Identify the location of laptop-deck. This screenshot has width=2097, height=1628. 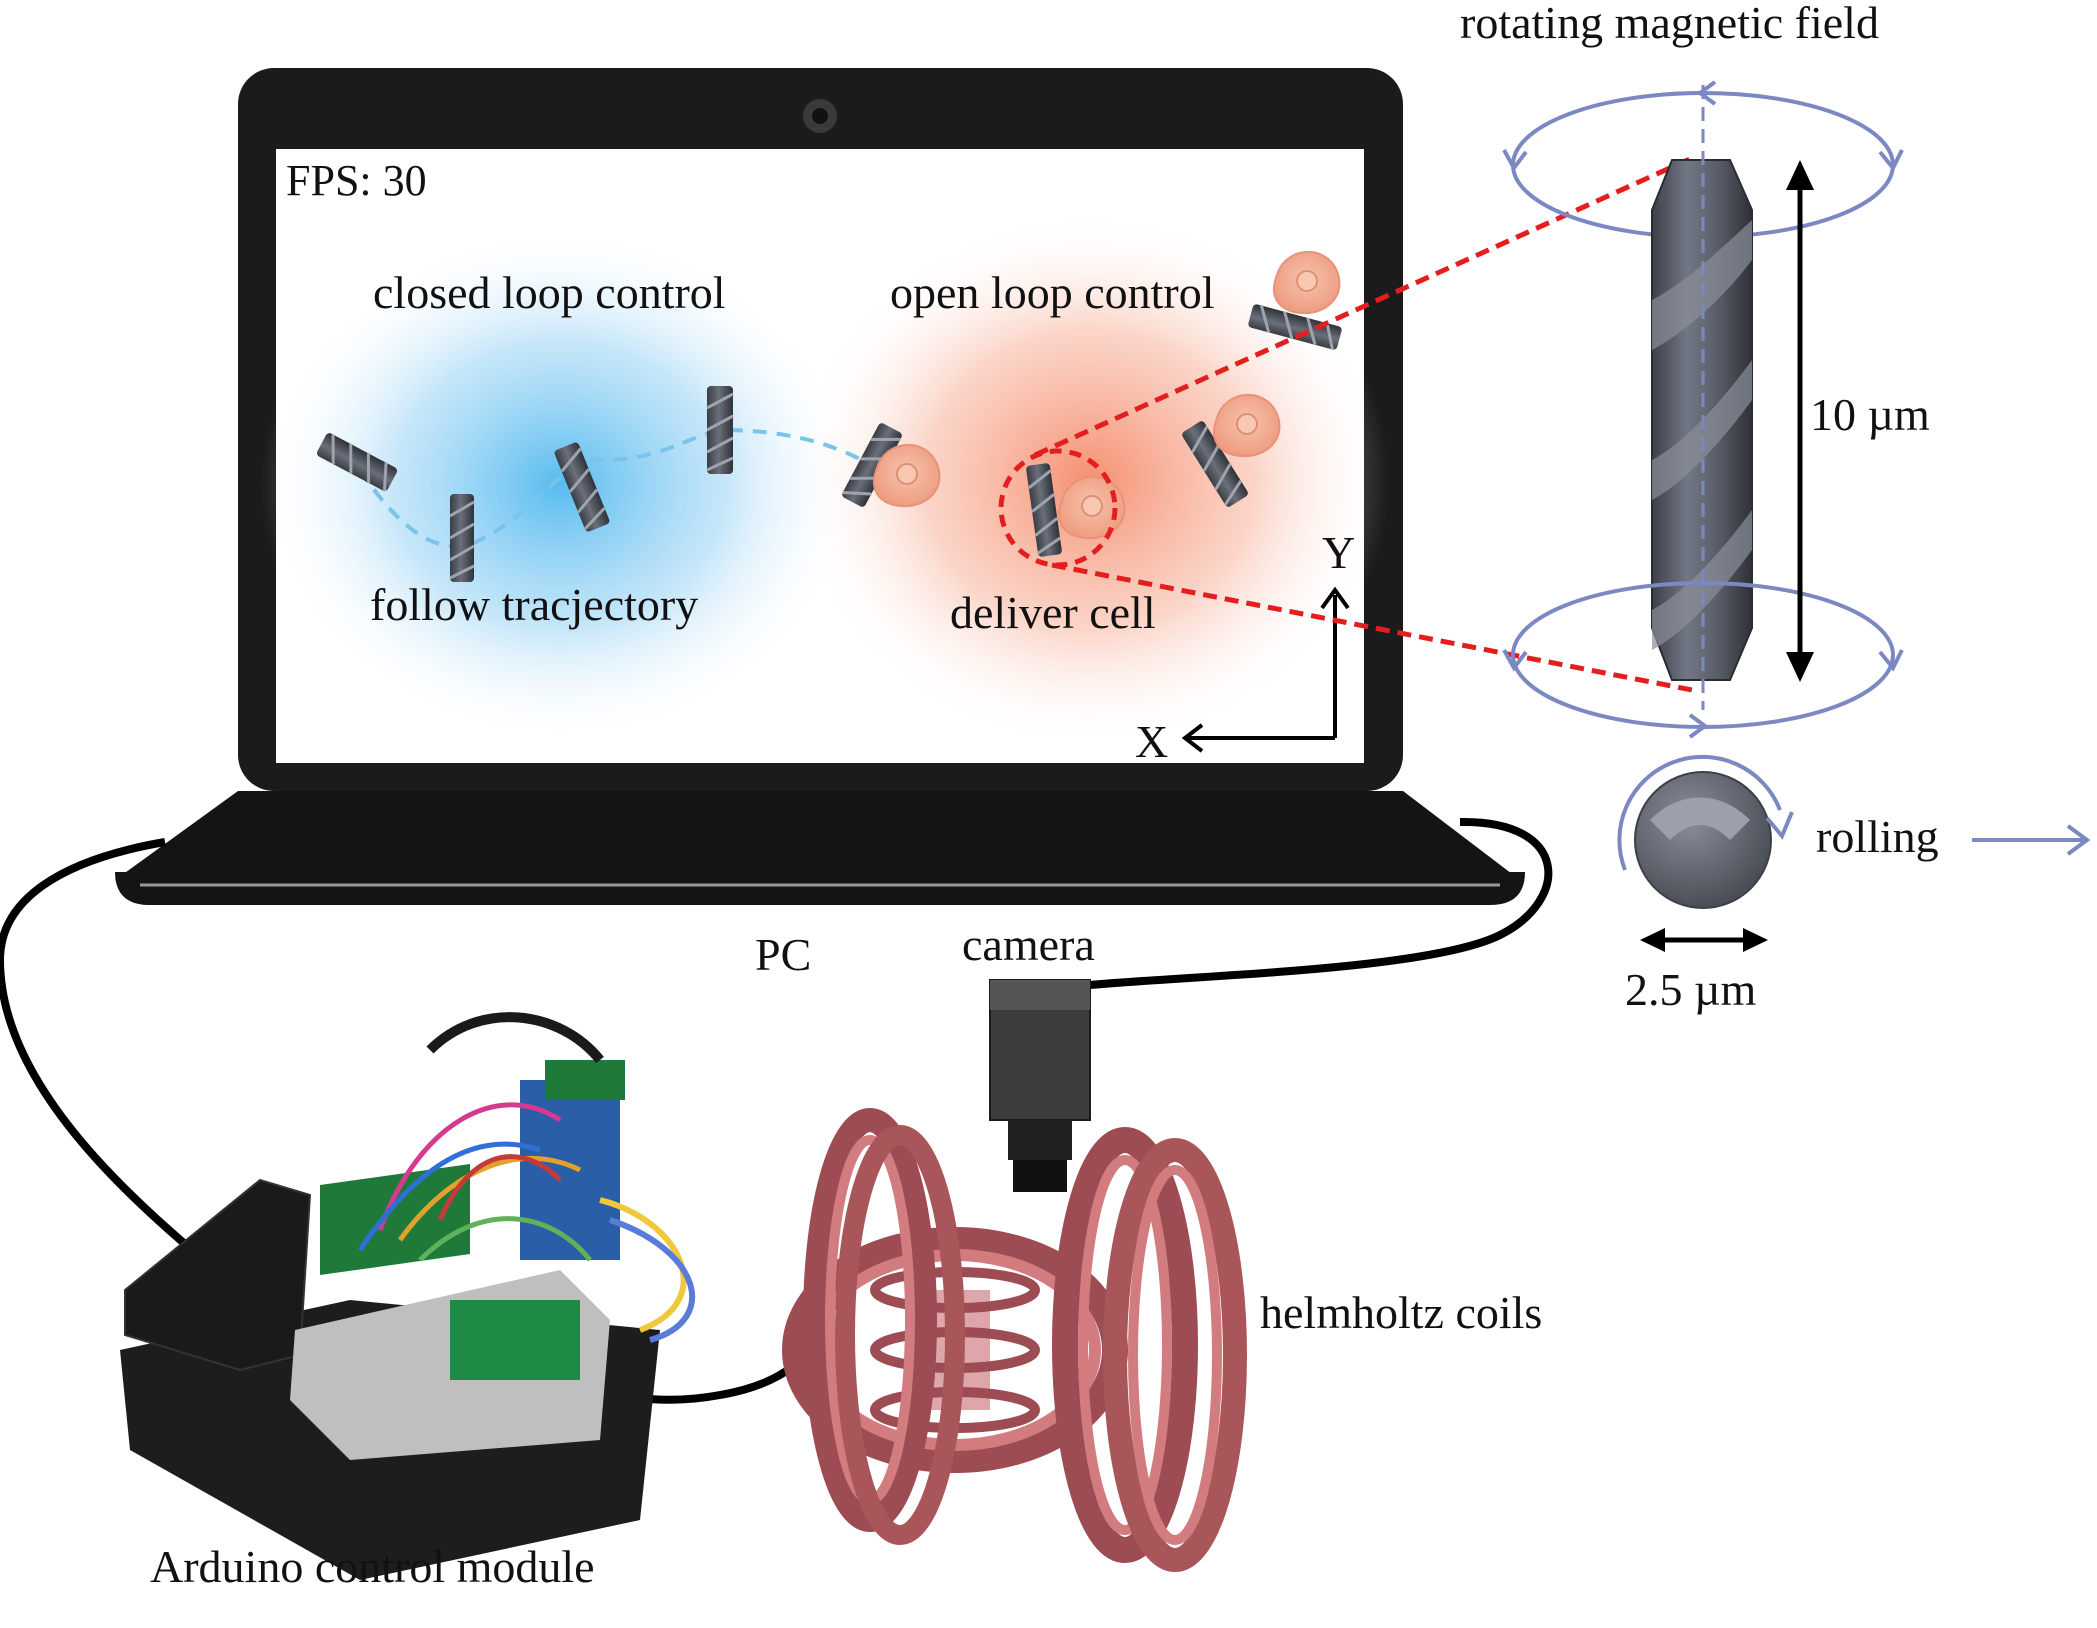
(817, 835).